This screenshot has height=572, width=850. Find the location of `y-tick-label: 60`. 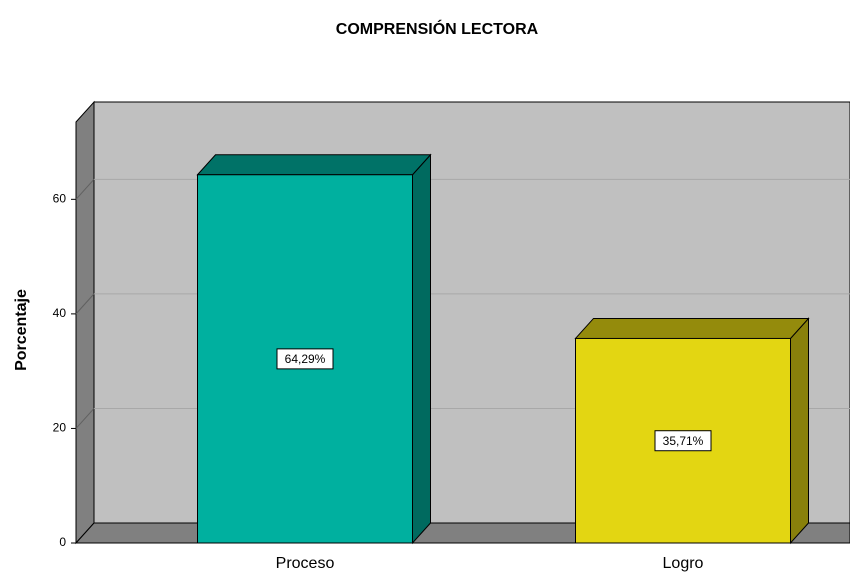

y-tick-label: 60 is located at coordinates (60, 198).